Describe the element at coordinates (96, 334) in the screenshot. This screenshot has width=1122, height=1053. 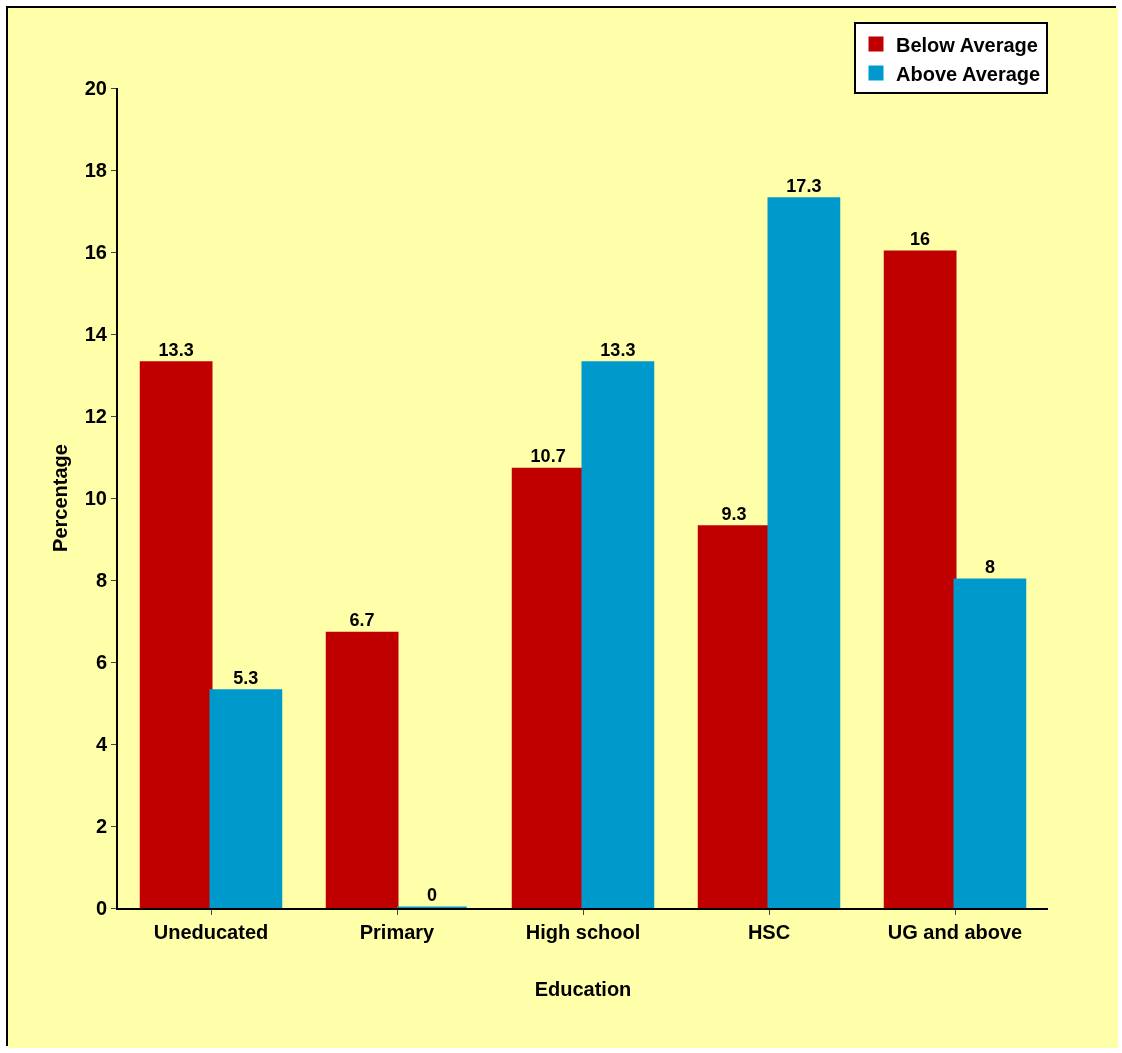
I see `y-tick-label: 14` at that location.